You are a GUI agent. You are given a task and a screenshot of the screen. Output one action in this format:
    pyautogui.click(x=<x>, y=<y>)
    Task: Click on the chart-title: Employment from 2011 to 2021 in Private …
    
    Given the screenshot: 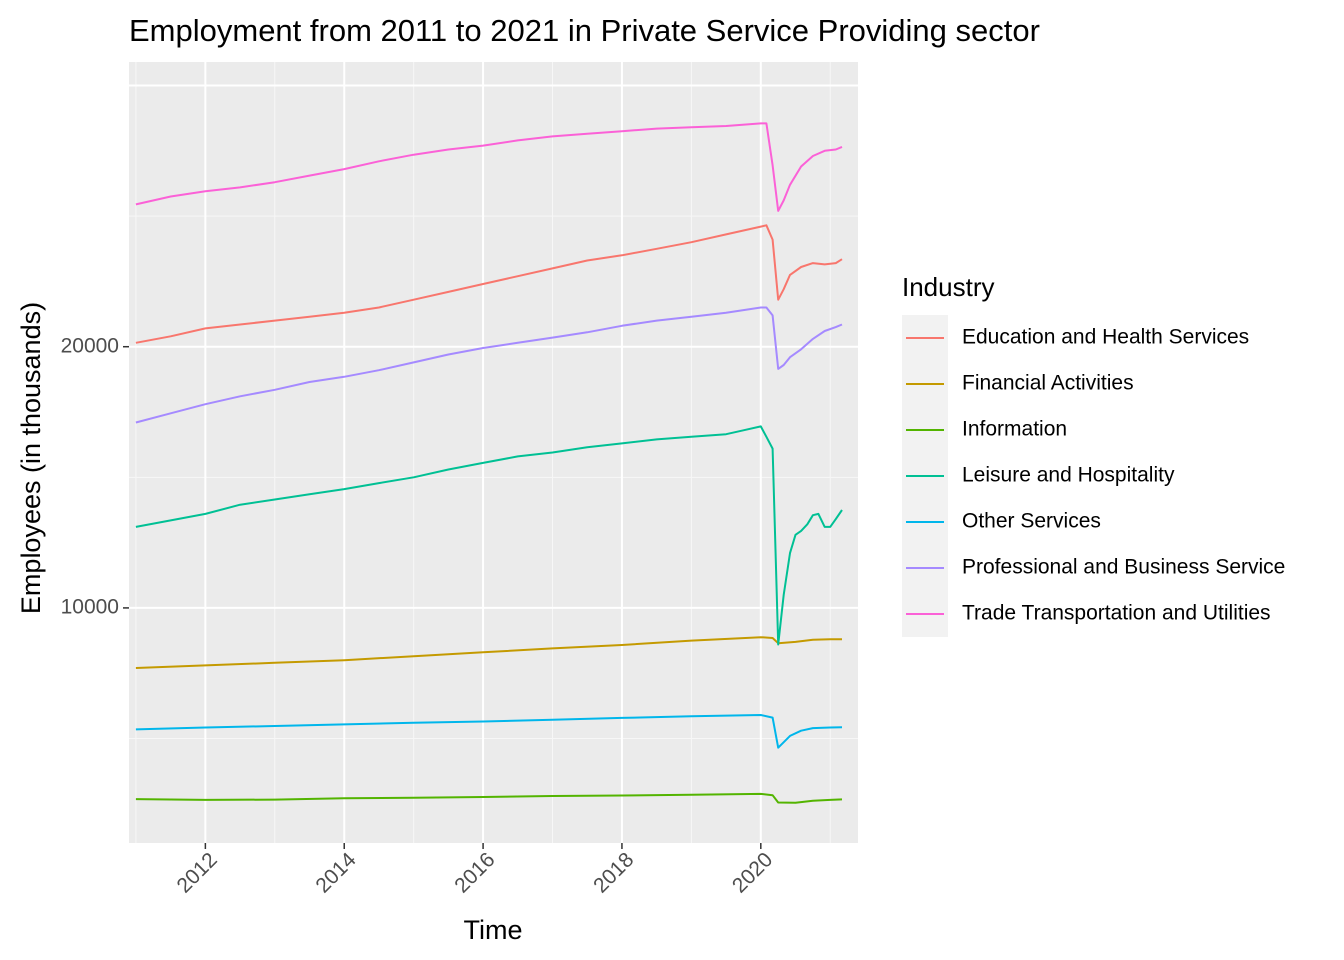 What is the action you would take?
    pyautogui.click(x=584, y=30)
    